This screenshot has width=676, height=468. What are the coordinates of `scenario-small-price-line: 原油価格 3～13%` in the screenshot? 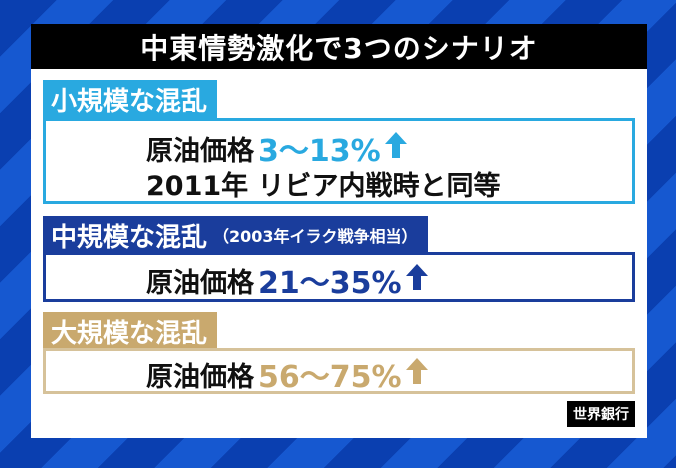 It's located at (276, 148).